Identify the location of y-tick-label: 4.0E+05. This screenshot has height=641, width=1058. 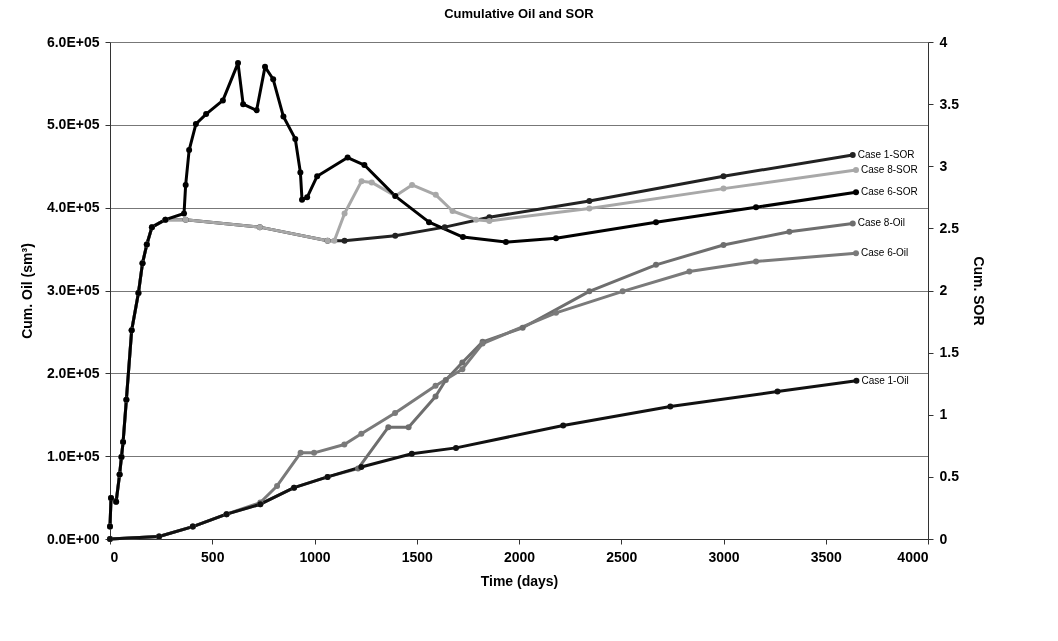
(73, 207).